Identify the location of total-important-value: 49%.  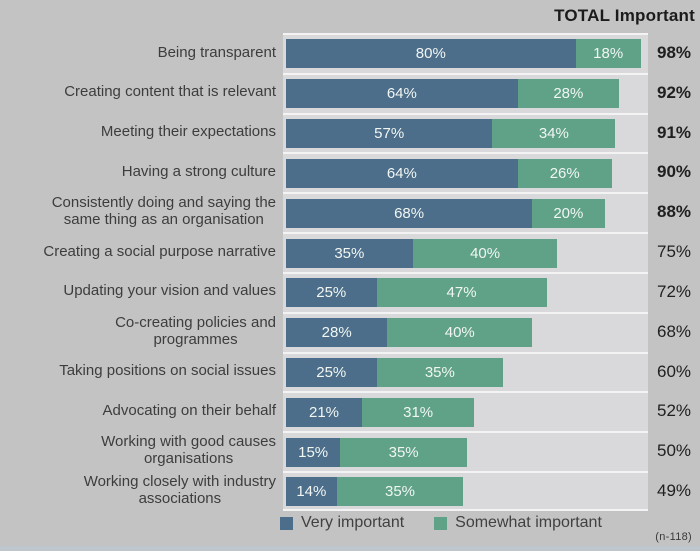
(674, 491).